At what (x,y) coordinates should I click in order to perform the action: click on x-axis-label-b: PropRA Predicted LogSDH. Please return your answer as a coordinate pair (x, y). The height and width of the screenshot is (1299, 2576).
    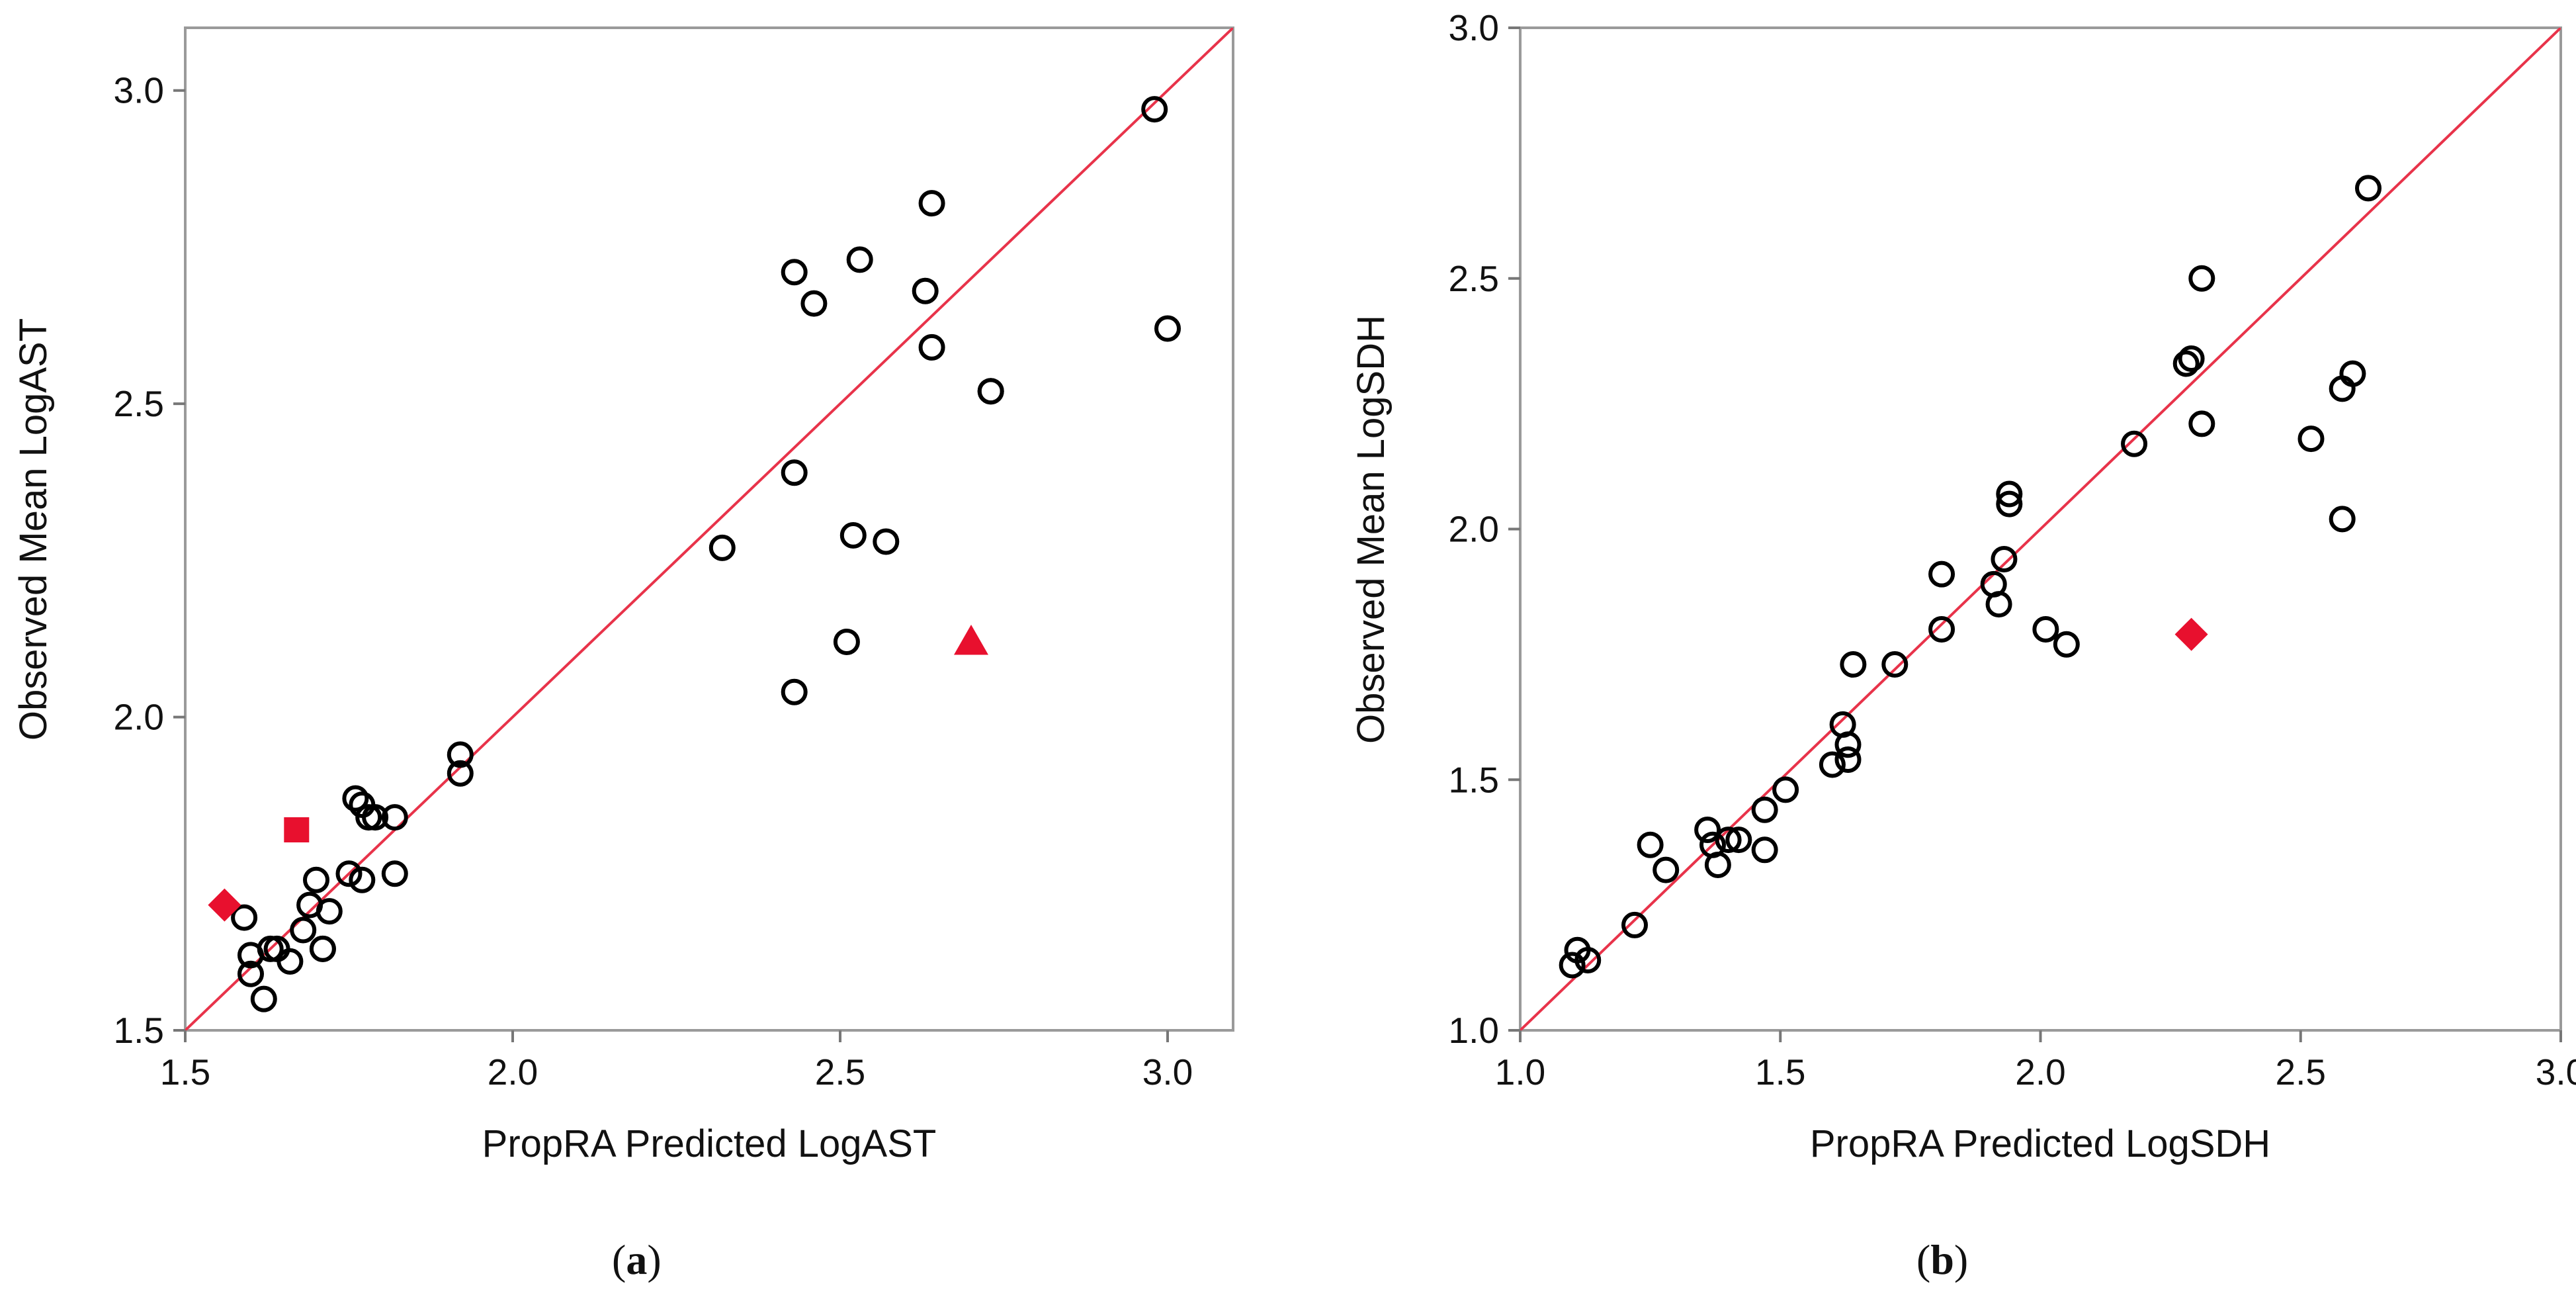
    Looking at the image, I should click on (2040, 1143).